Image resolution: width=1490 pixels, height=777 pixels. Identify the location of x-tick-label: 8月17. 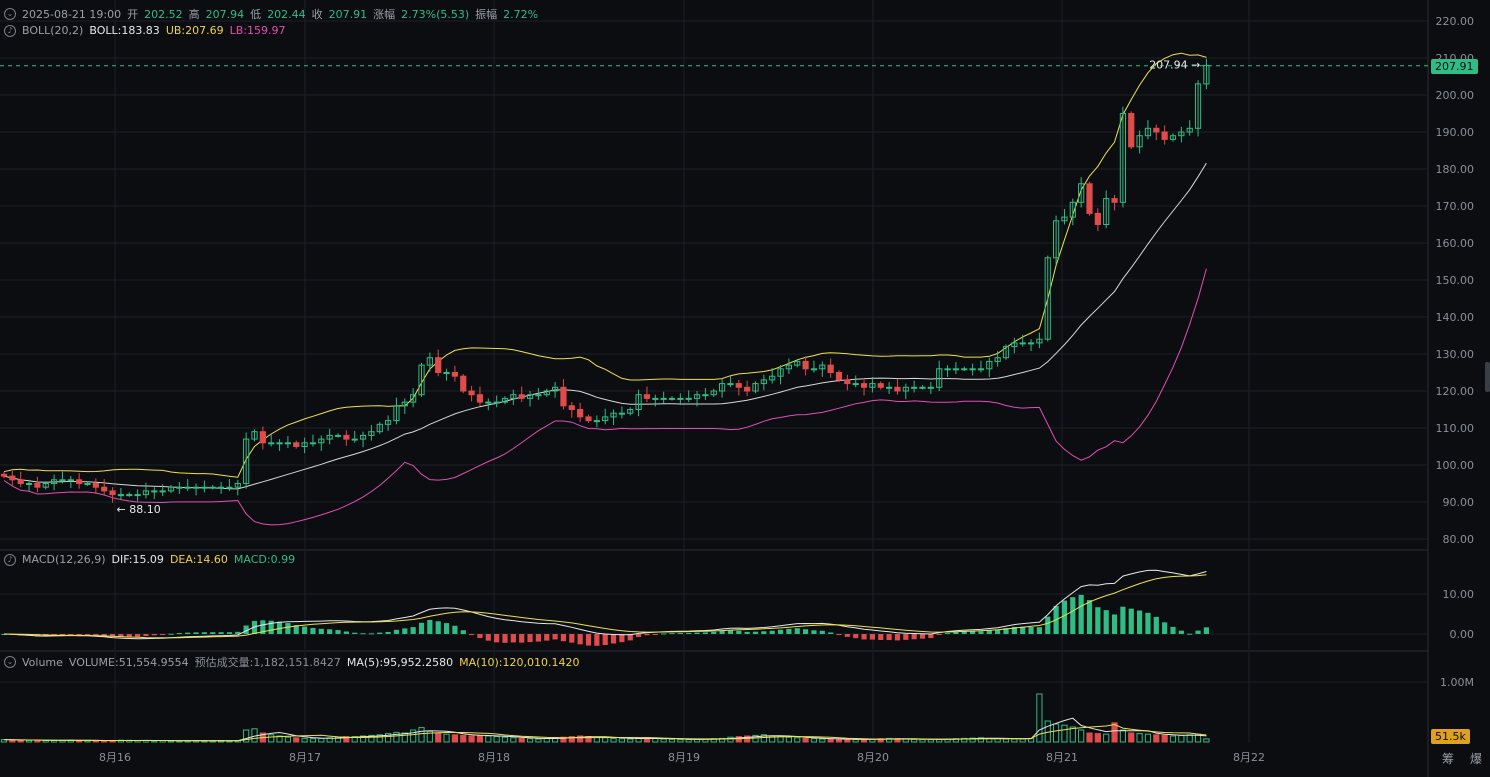
(305, 757).